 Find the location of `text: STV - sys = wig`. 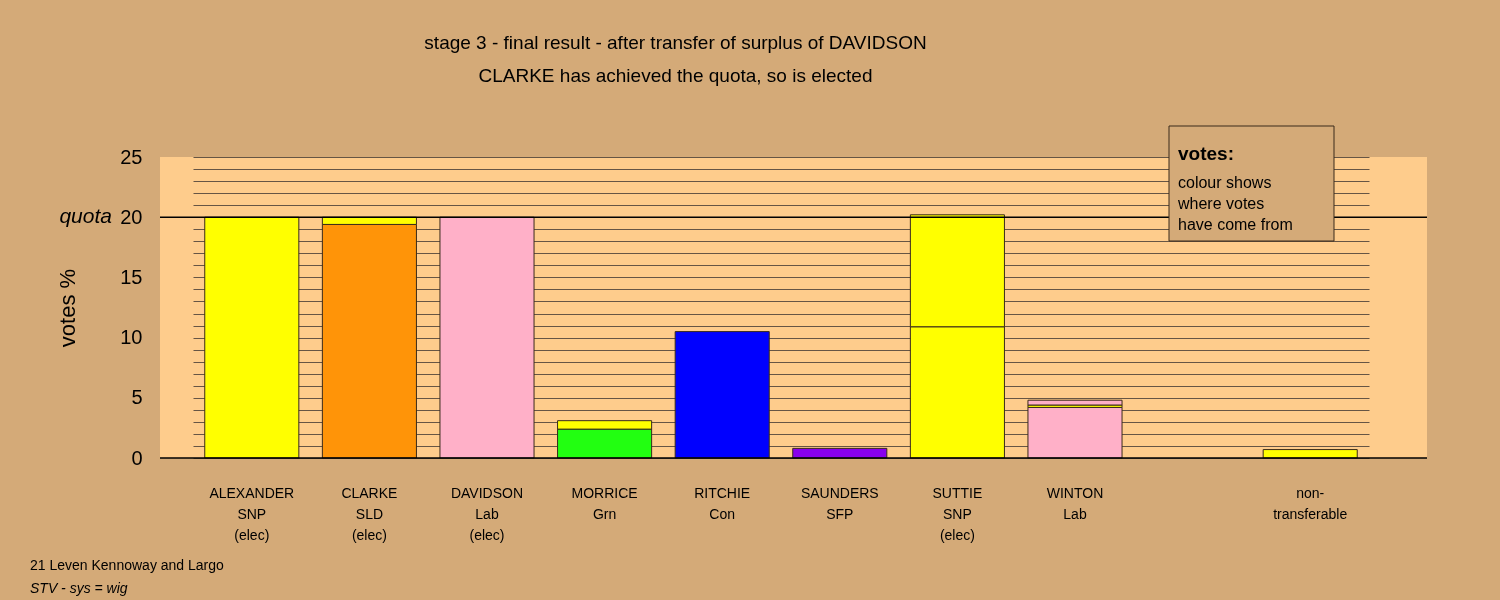

text: STV - sys = wig is located at coordinates (79, 588).